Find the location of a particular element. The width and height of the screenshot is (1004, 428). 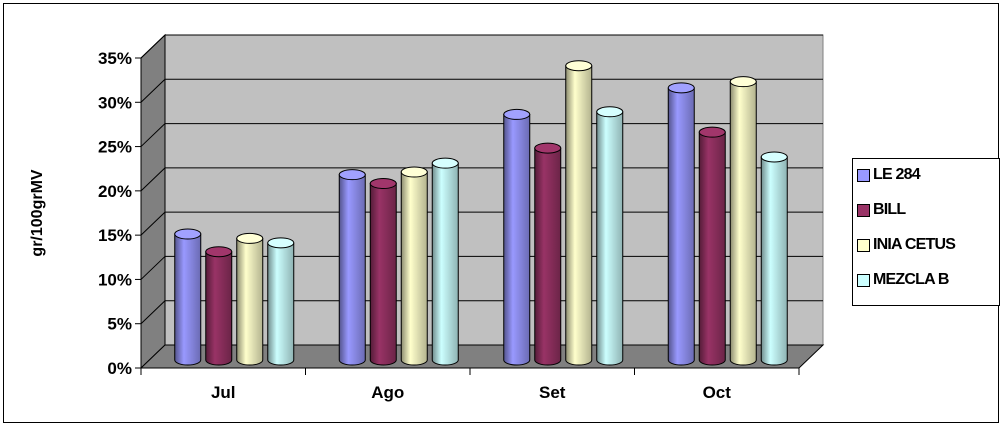

y-tick-label: 25% is located at coordinates (115, 147).